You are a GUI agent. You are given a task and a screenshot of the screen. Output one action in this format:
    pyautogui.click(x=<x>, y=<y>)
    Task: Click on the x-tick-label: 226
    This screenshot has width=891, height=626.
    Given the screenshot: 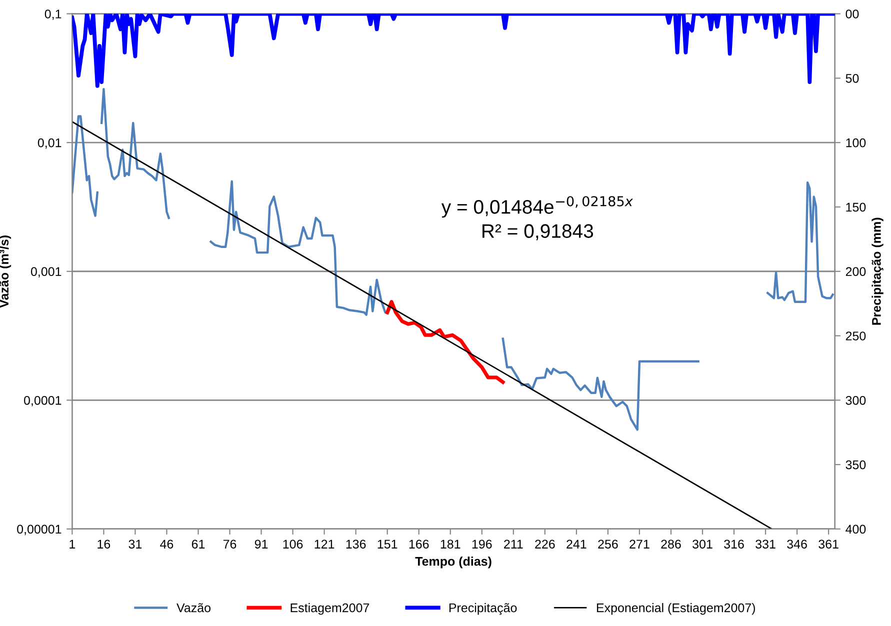 What is the action you would take?
    pyautogui.click(x=545, y=544)
    